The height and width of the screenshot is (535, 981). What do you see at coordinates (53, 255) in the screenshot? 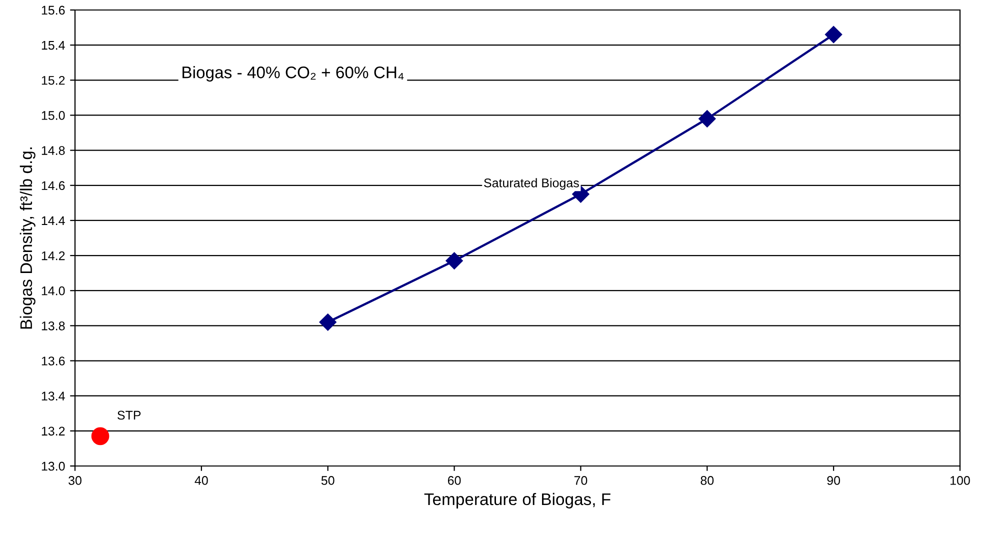
I see `y-tick-label: 14.2` at bounding box center [53, 255].